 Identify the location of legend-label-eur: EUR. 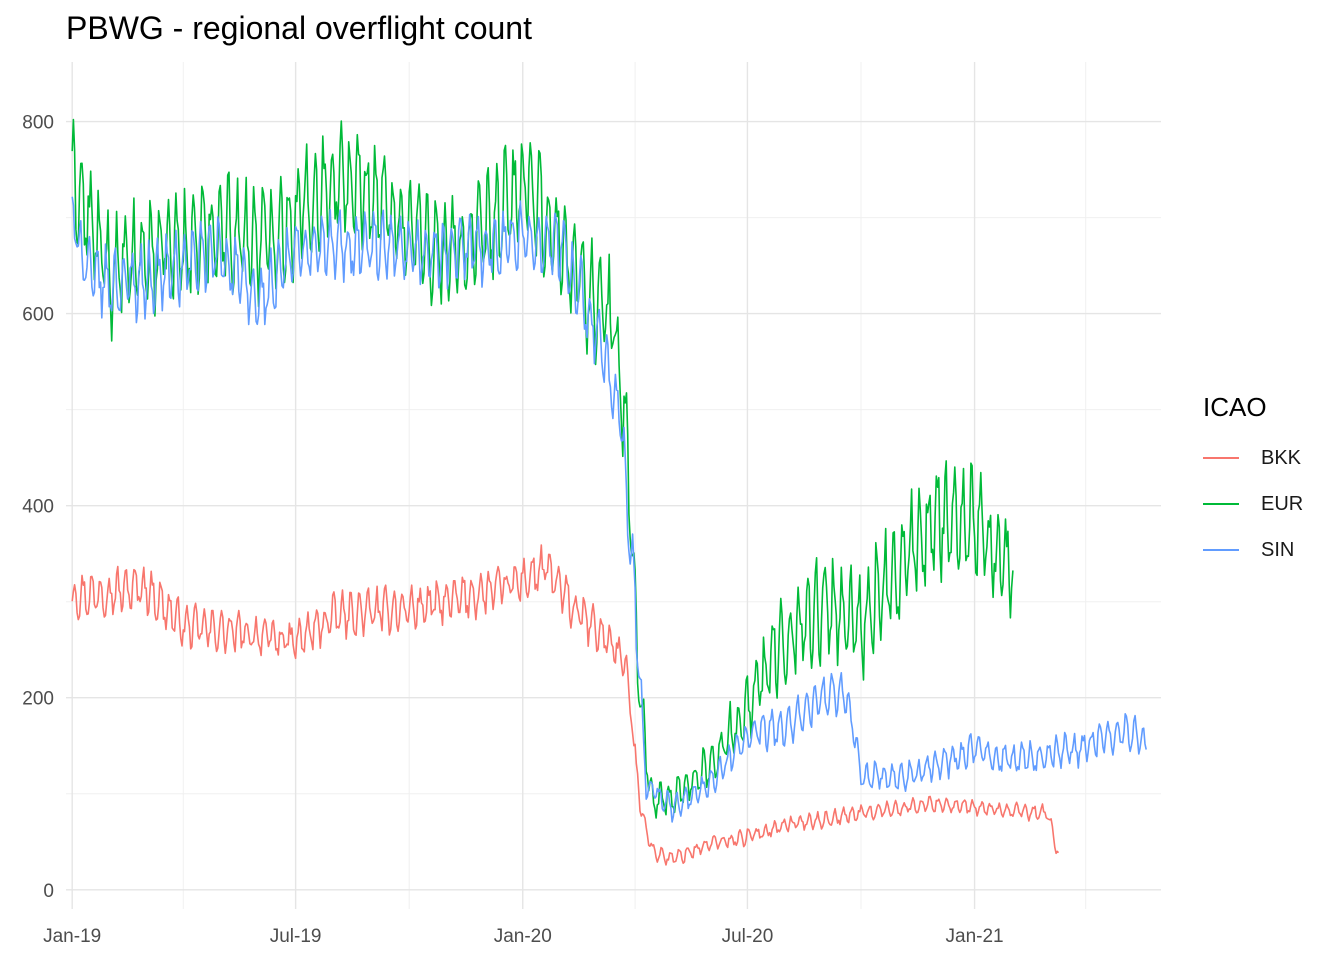
(1282, 503).